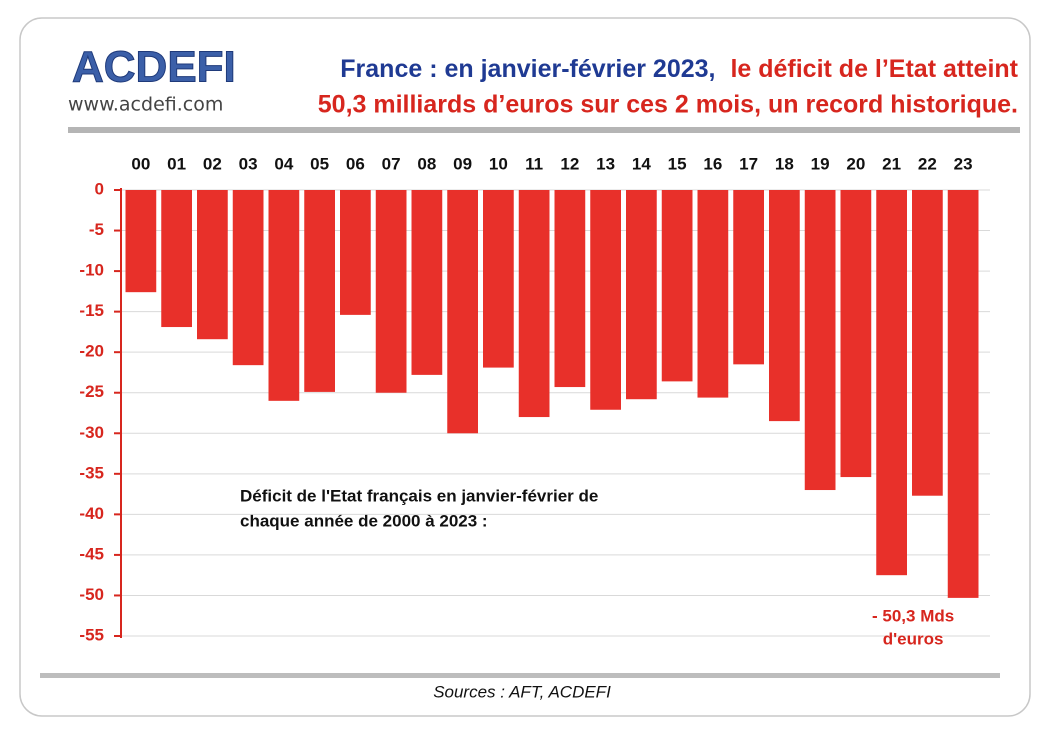 This screenshot has height=734, width=1050. I want to click on x-tick-label: 13, so click(605, 163).